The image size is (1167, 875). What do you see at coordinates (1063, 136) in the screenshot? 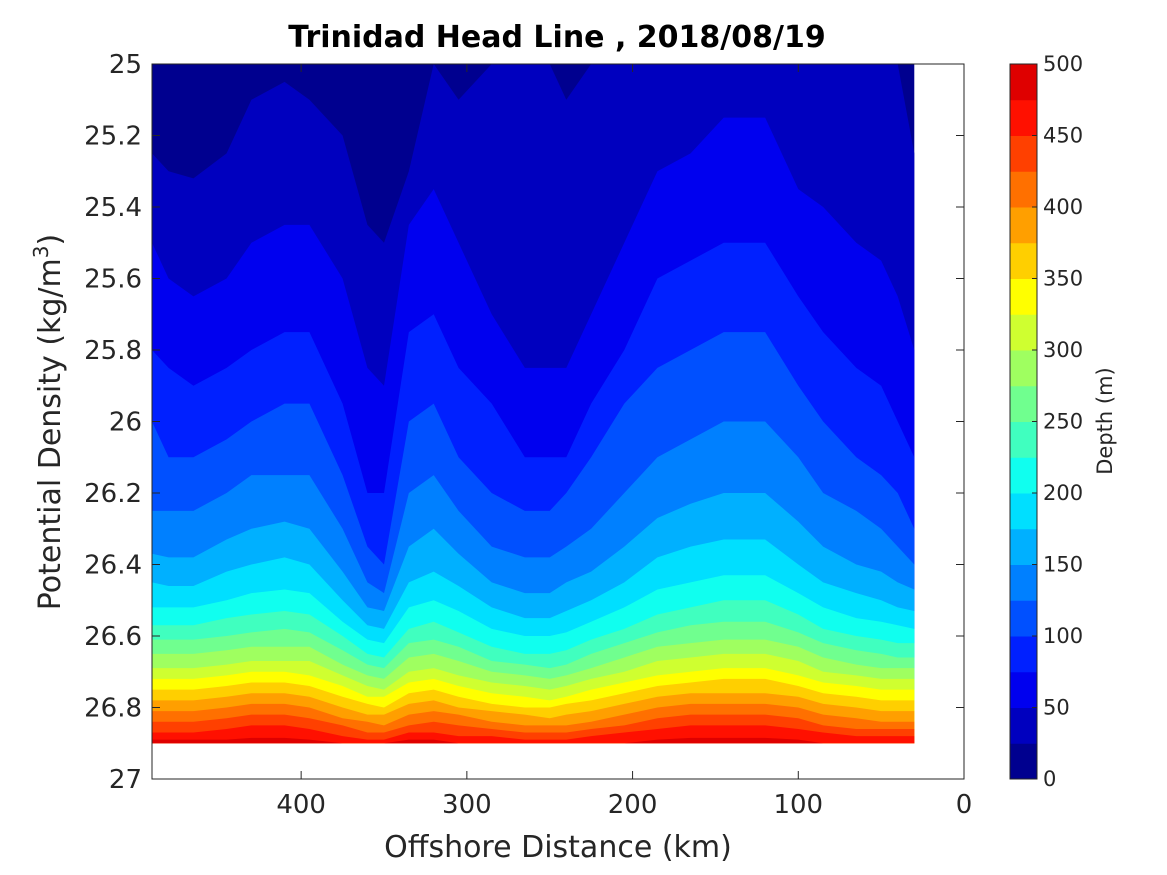
I see `colorbar-tick-label: 450` at bounding box center [1063, 136].